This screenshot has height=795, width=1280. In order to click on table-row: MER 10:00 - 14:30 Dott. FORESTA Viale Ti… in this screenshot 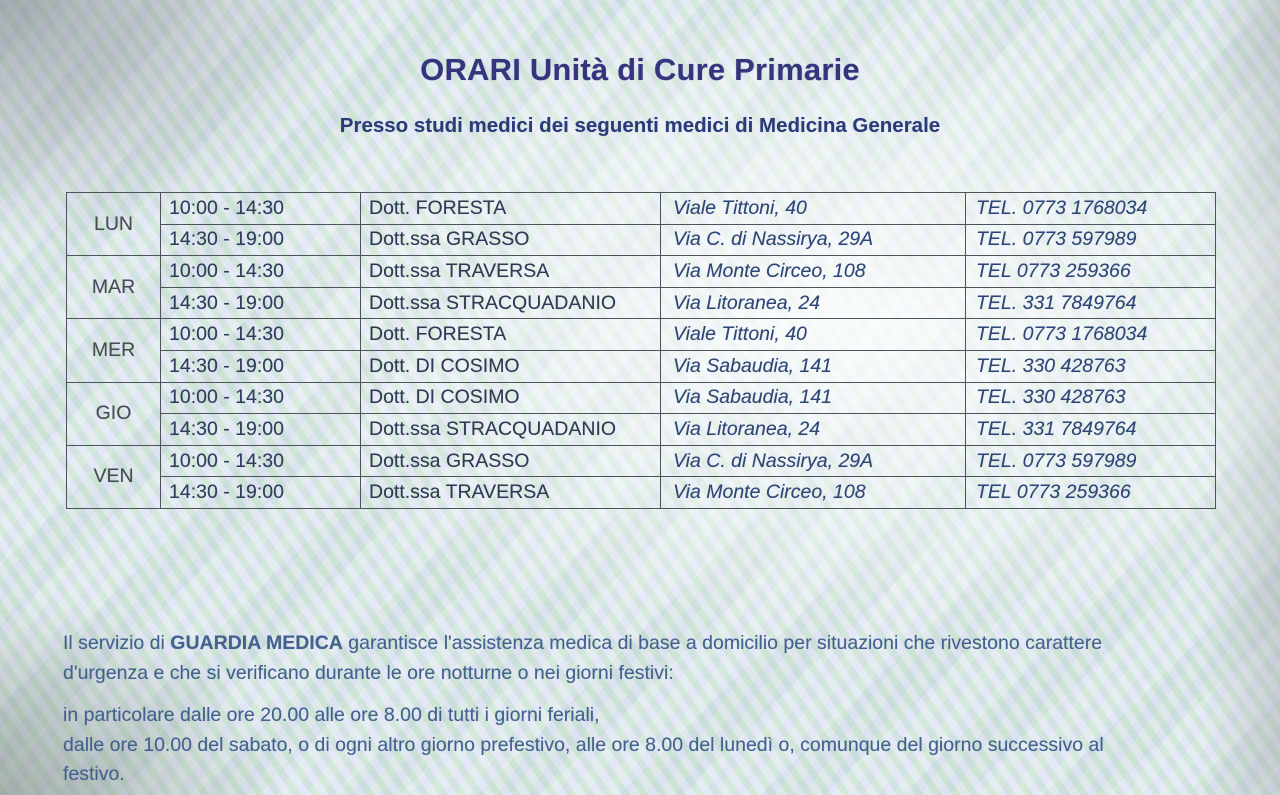, I will do `click(641, 350)`.